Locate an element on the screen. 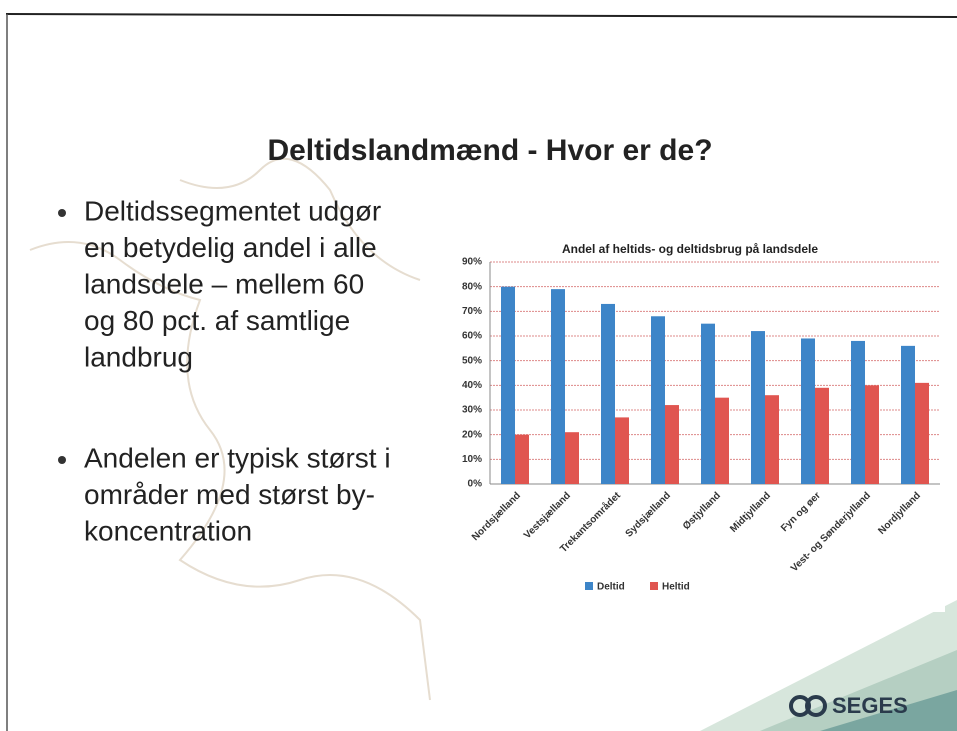 Image resolution: width=957 pixels, height=731 pixels. y-tick-label: 70% is located at coordinates (472, 311).